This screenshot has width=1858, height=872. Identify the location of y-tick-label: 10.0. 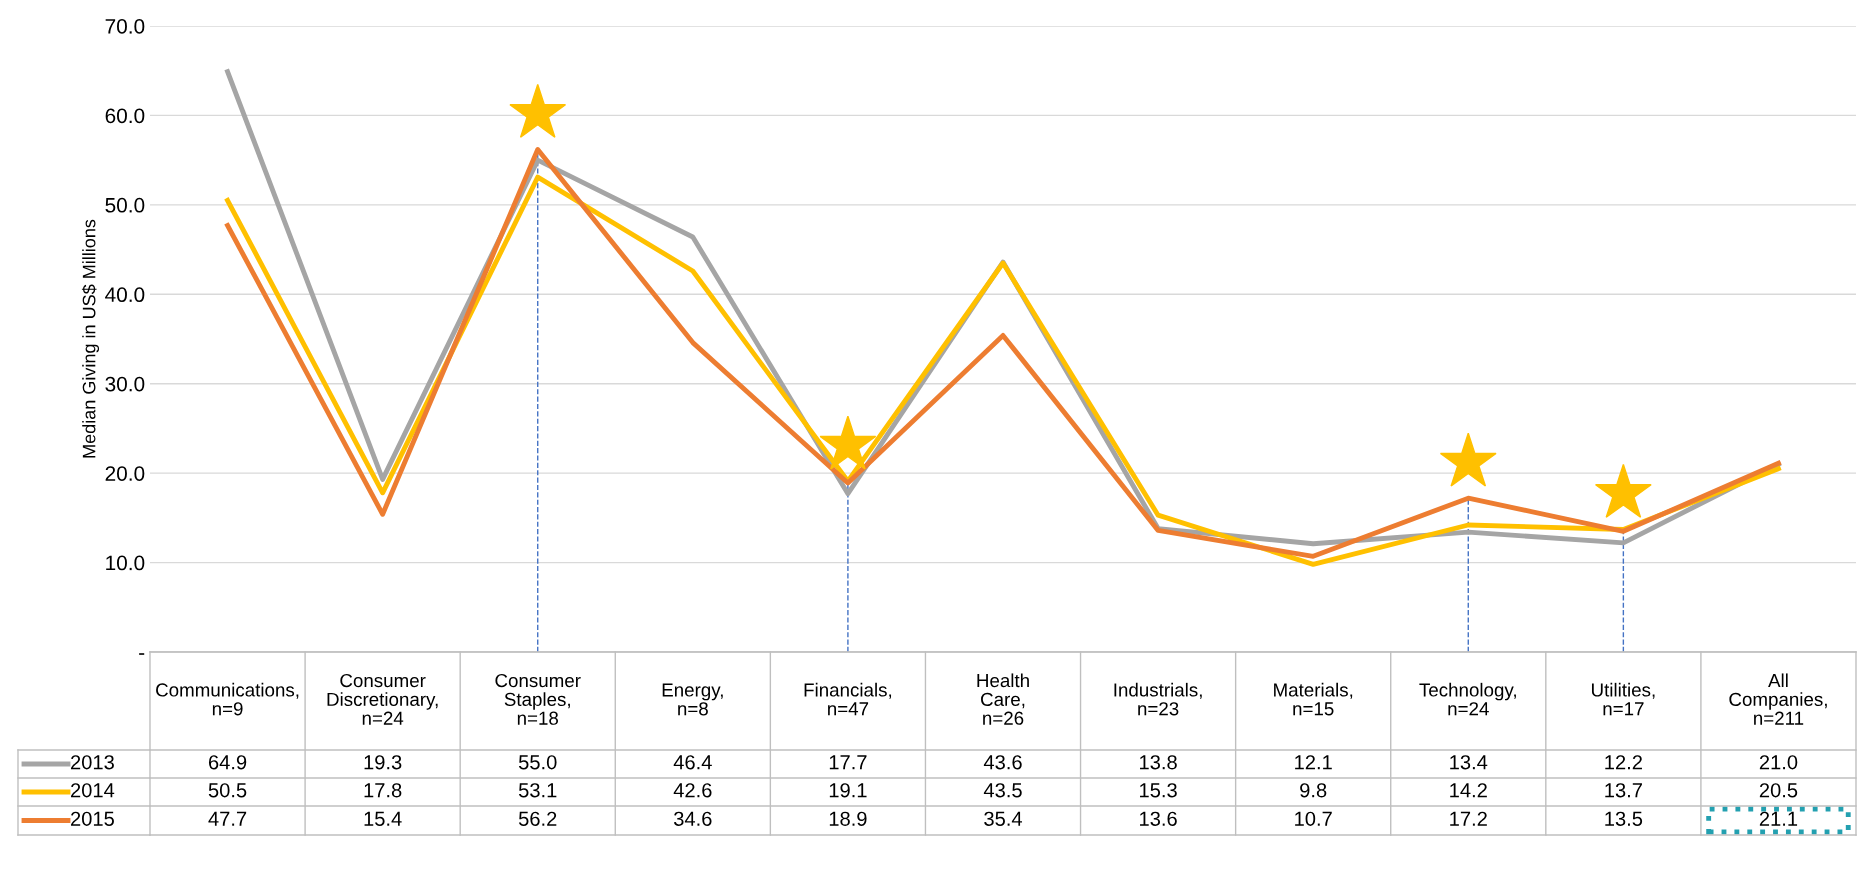
(125, 563).